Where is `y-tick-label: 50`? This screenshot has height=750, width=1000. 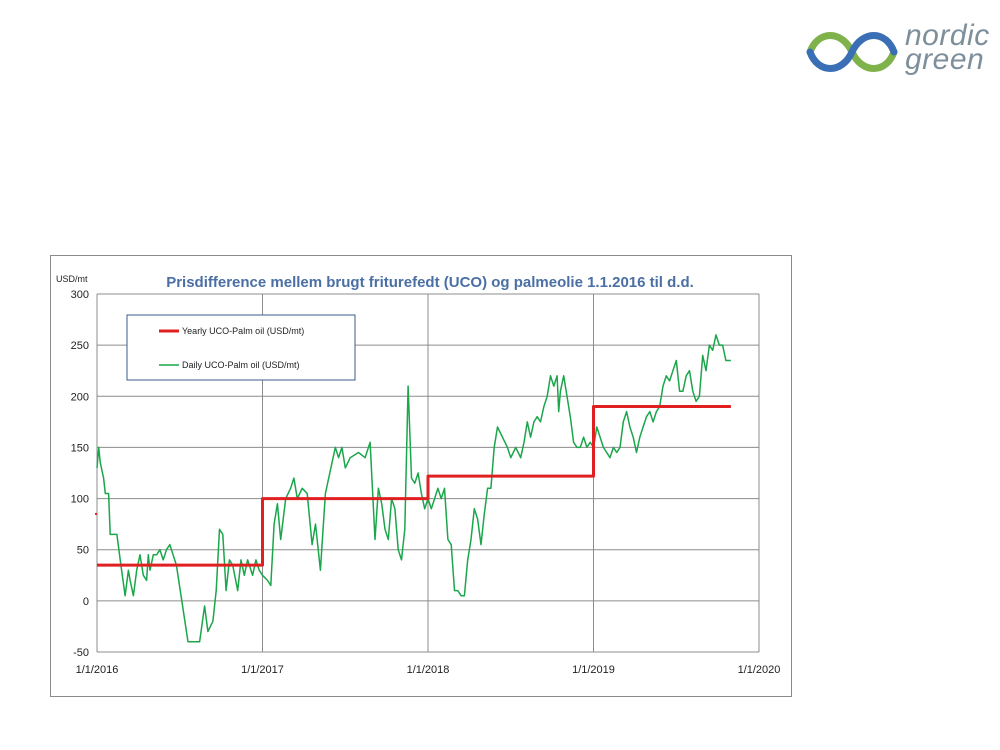
y-tick-label: 50 is located at coordinates (83, 551).